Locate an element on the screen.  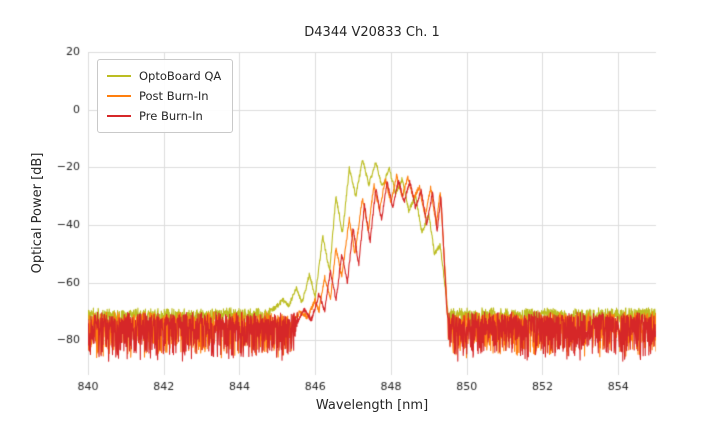
legend-label: Pre Burn-In is located at coordinates (171, 116).